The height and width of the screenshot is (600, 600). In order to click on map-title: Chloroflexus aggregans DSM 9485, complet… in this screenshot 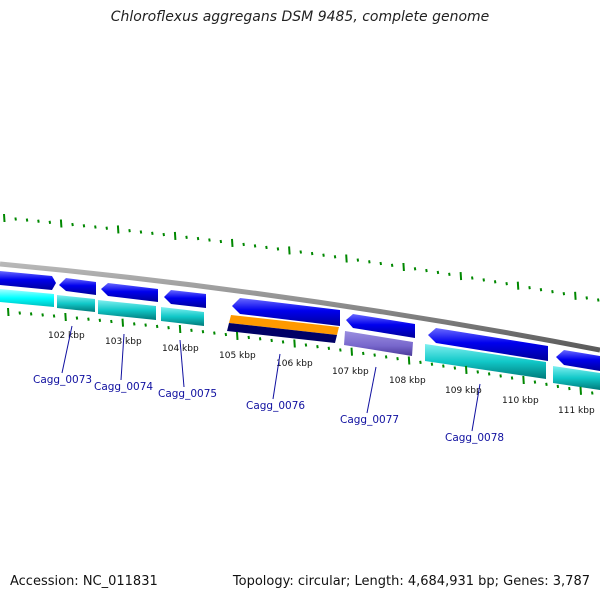, I will do `click(300, 17)`.